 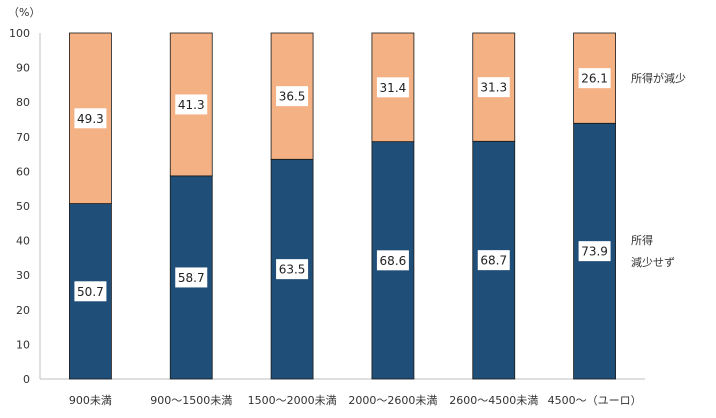 I want to click on y-tick-label: 50, so click(x=23, y=206).